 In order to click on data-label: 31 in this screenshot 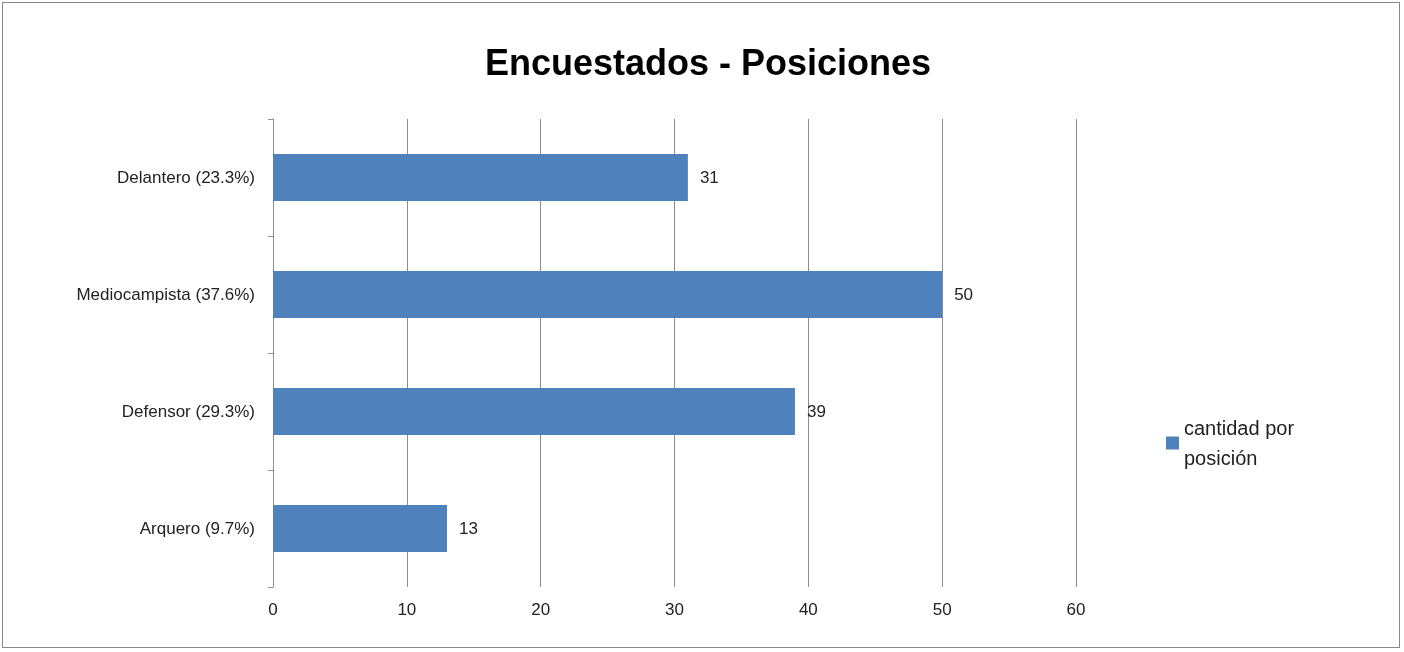, I will do `click(709, 177)`.